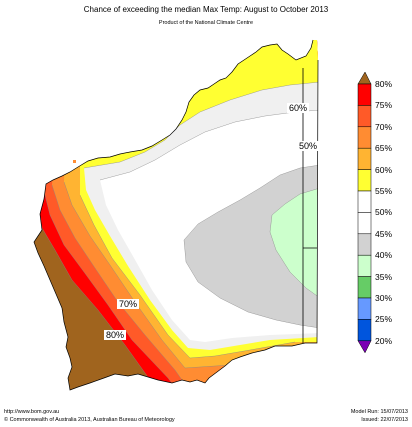  Describe the element at coordinates (384, 148) in the screenshot. I see `legend-label: 65%` at that location.